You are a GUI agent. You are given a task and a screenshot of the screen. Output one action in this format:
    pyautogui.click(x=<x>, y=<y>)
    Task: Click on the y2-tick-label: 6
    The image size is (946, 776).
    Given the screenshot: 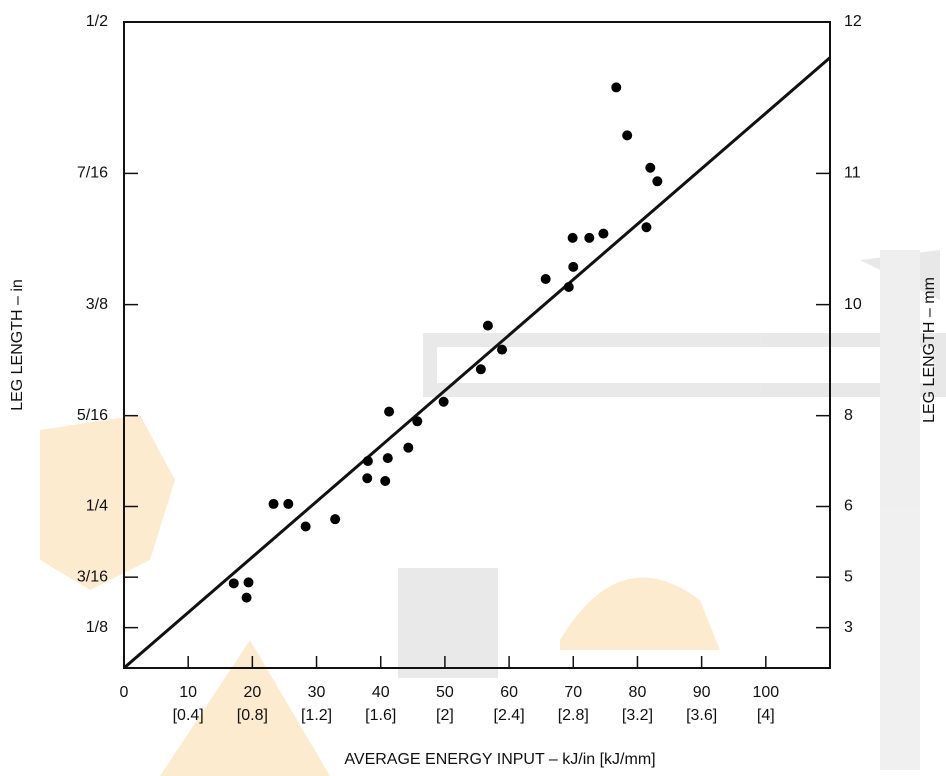 What is the action you would take?
    pyautogui.click(x=848, y=506)
    